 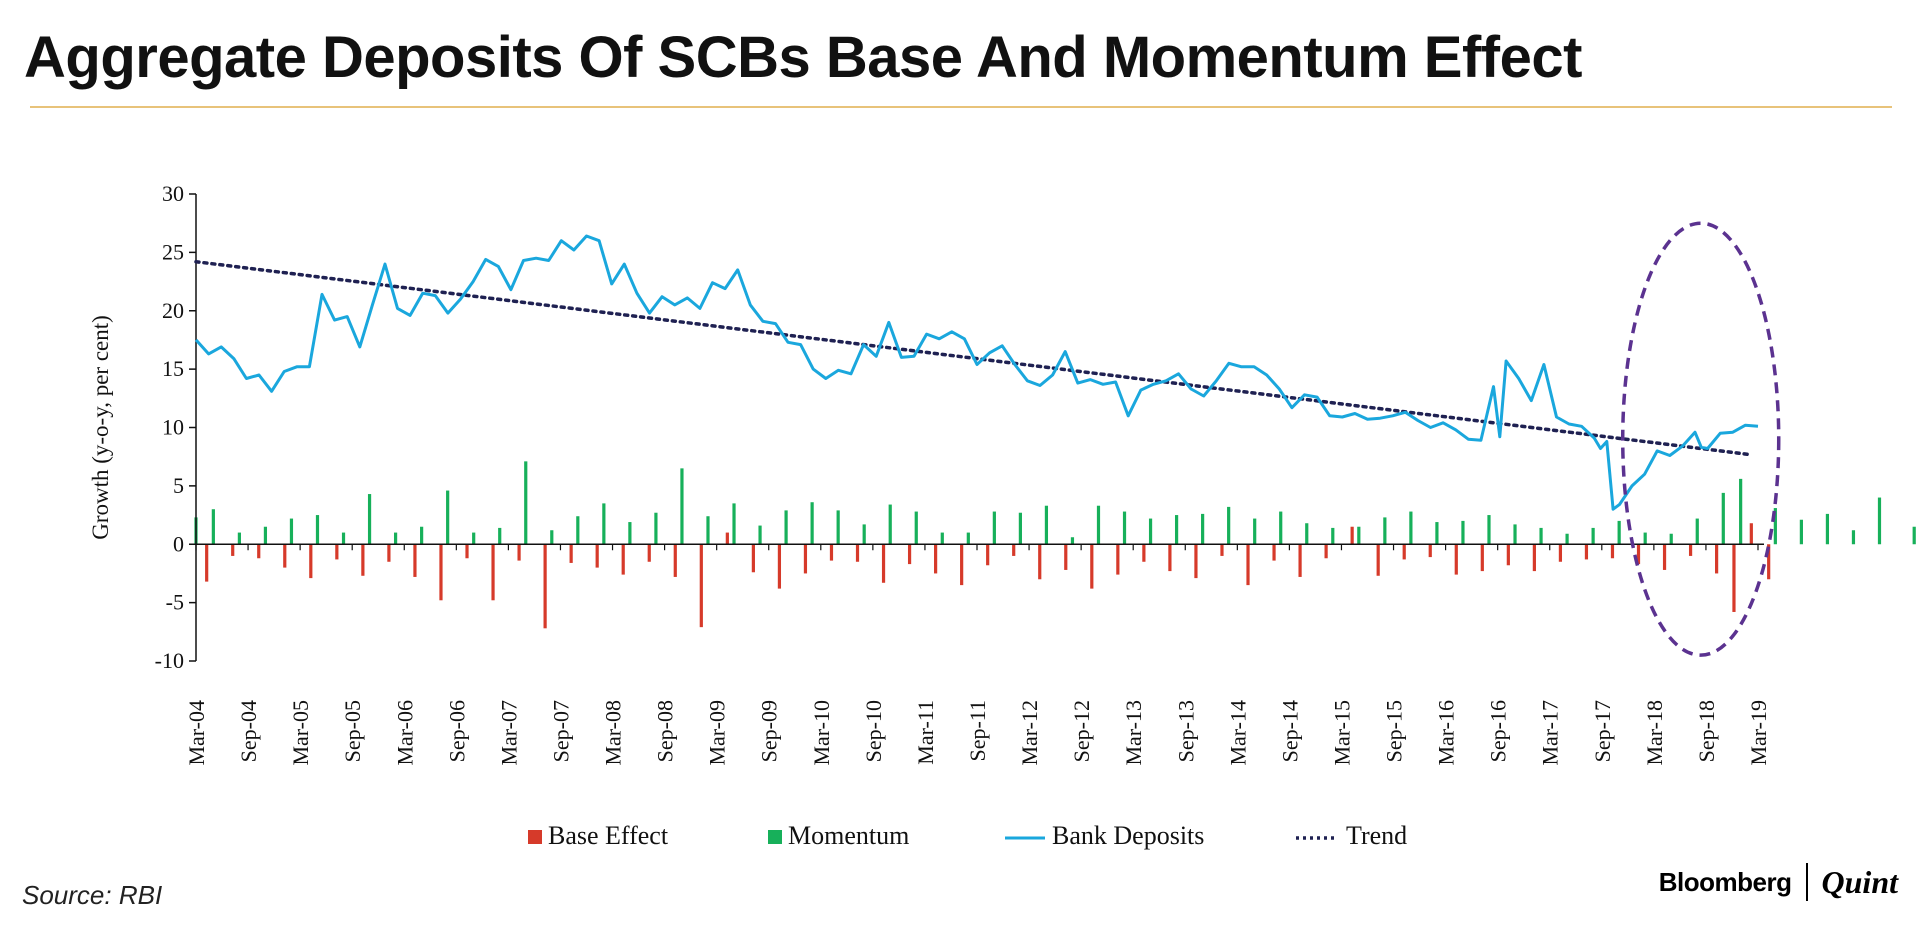 What do you see at coordinates (1550, 733) in the screenshot?
I see `x-tick-label: Mar-17` at bounding box center [1550, 733].